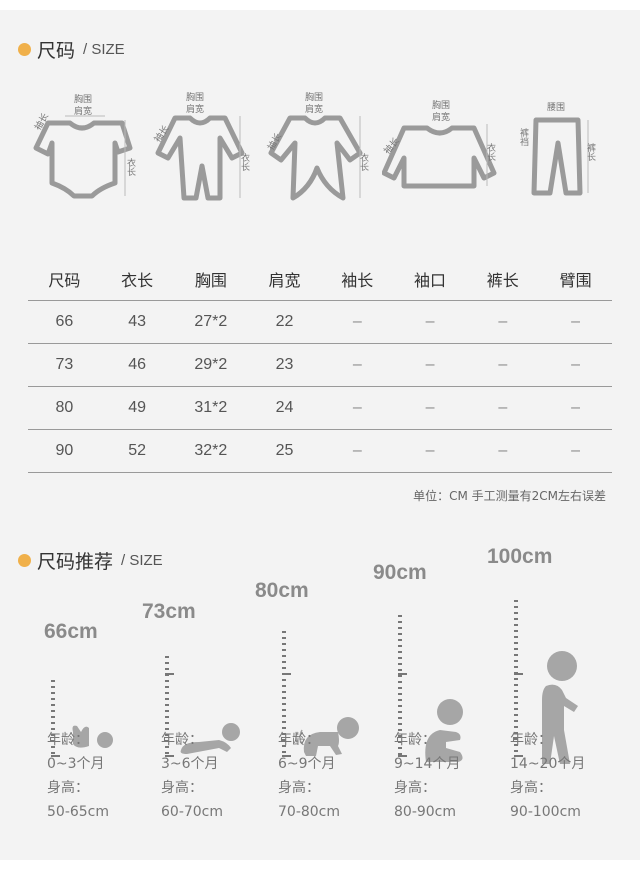 This screenshot has height=873, width=640. What do you see at coordinates (137, 279) in the screenshot?
I see `header-cell: 衣长` at bounding box center [137, 279].